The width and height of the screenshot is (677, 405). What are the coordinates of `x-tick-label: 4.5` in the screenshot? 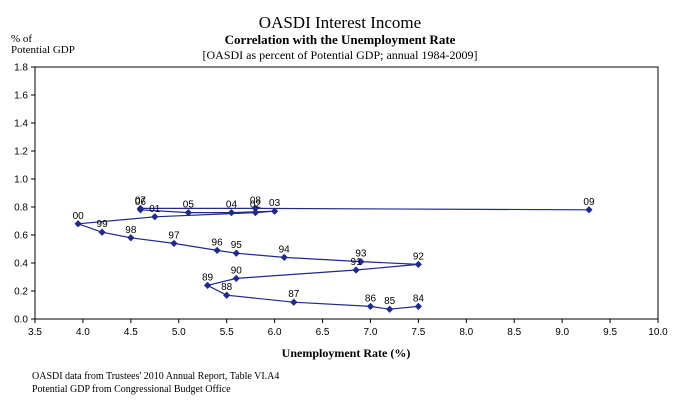 It's located at (131, 332).